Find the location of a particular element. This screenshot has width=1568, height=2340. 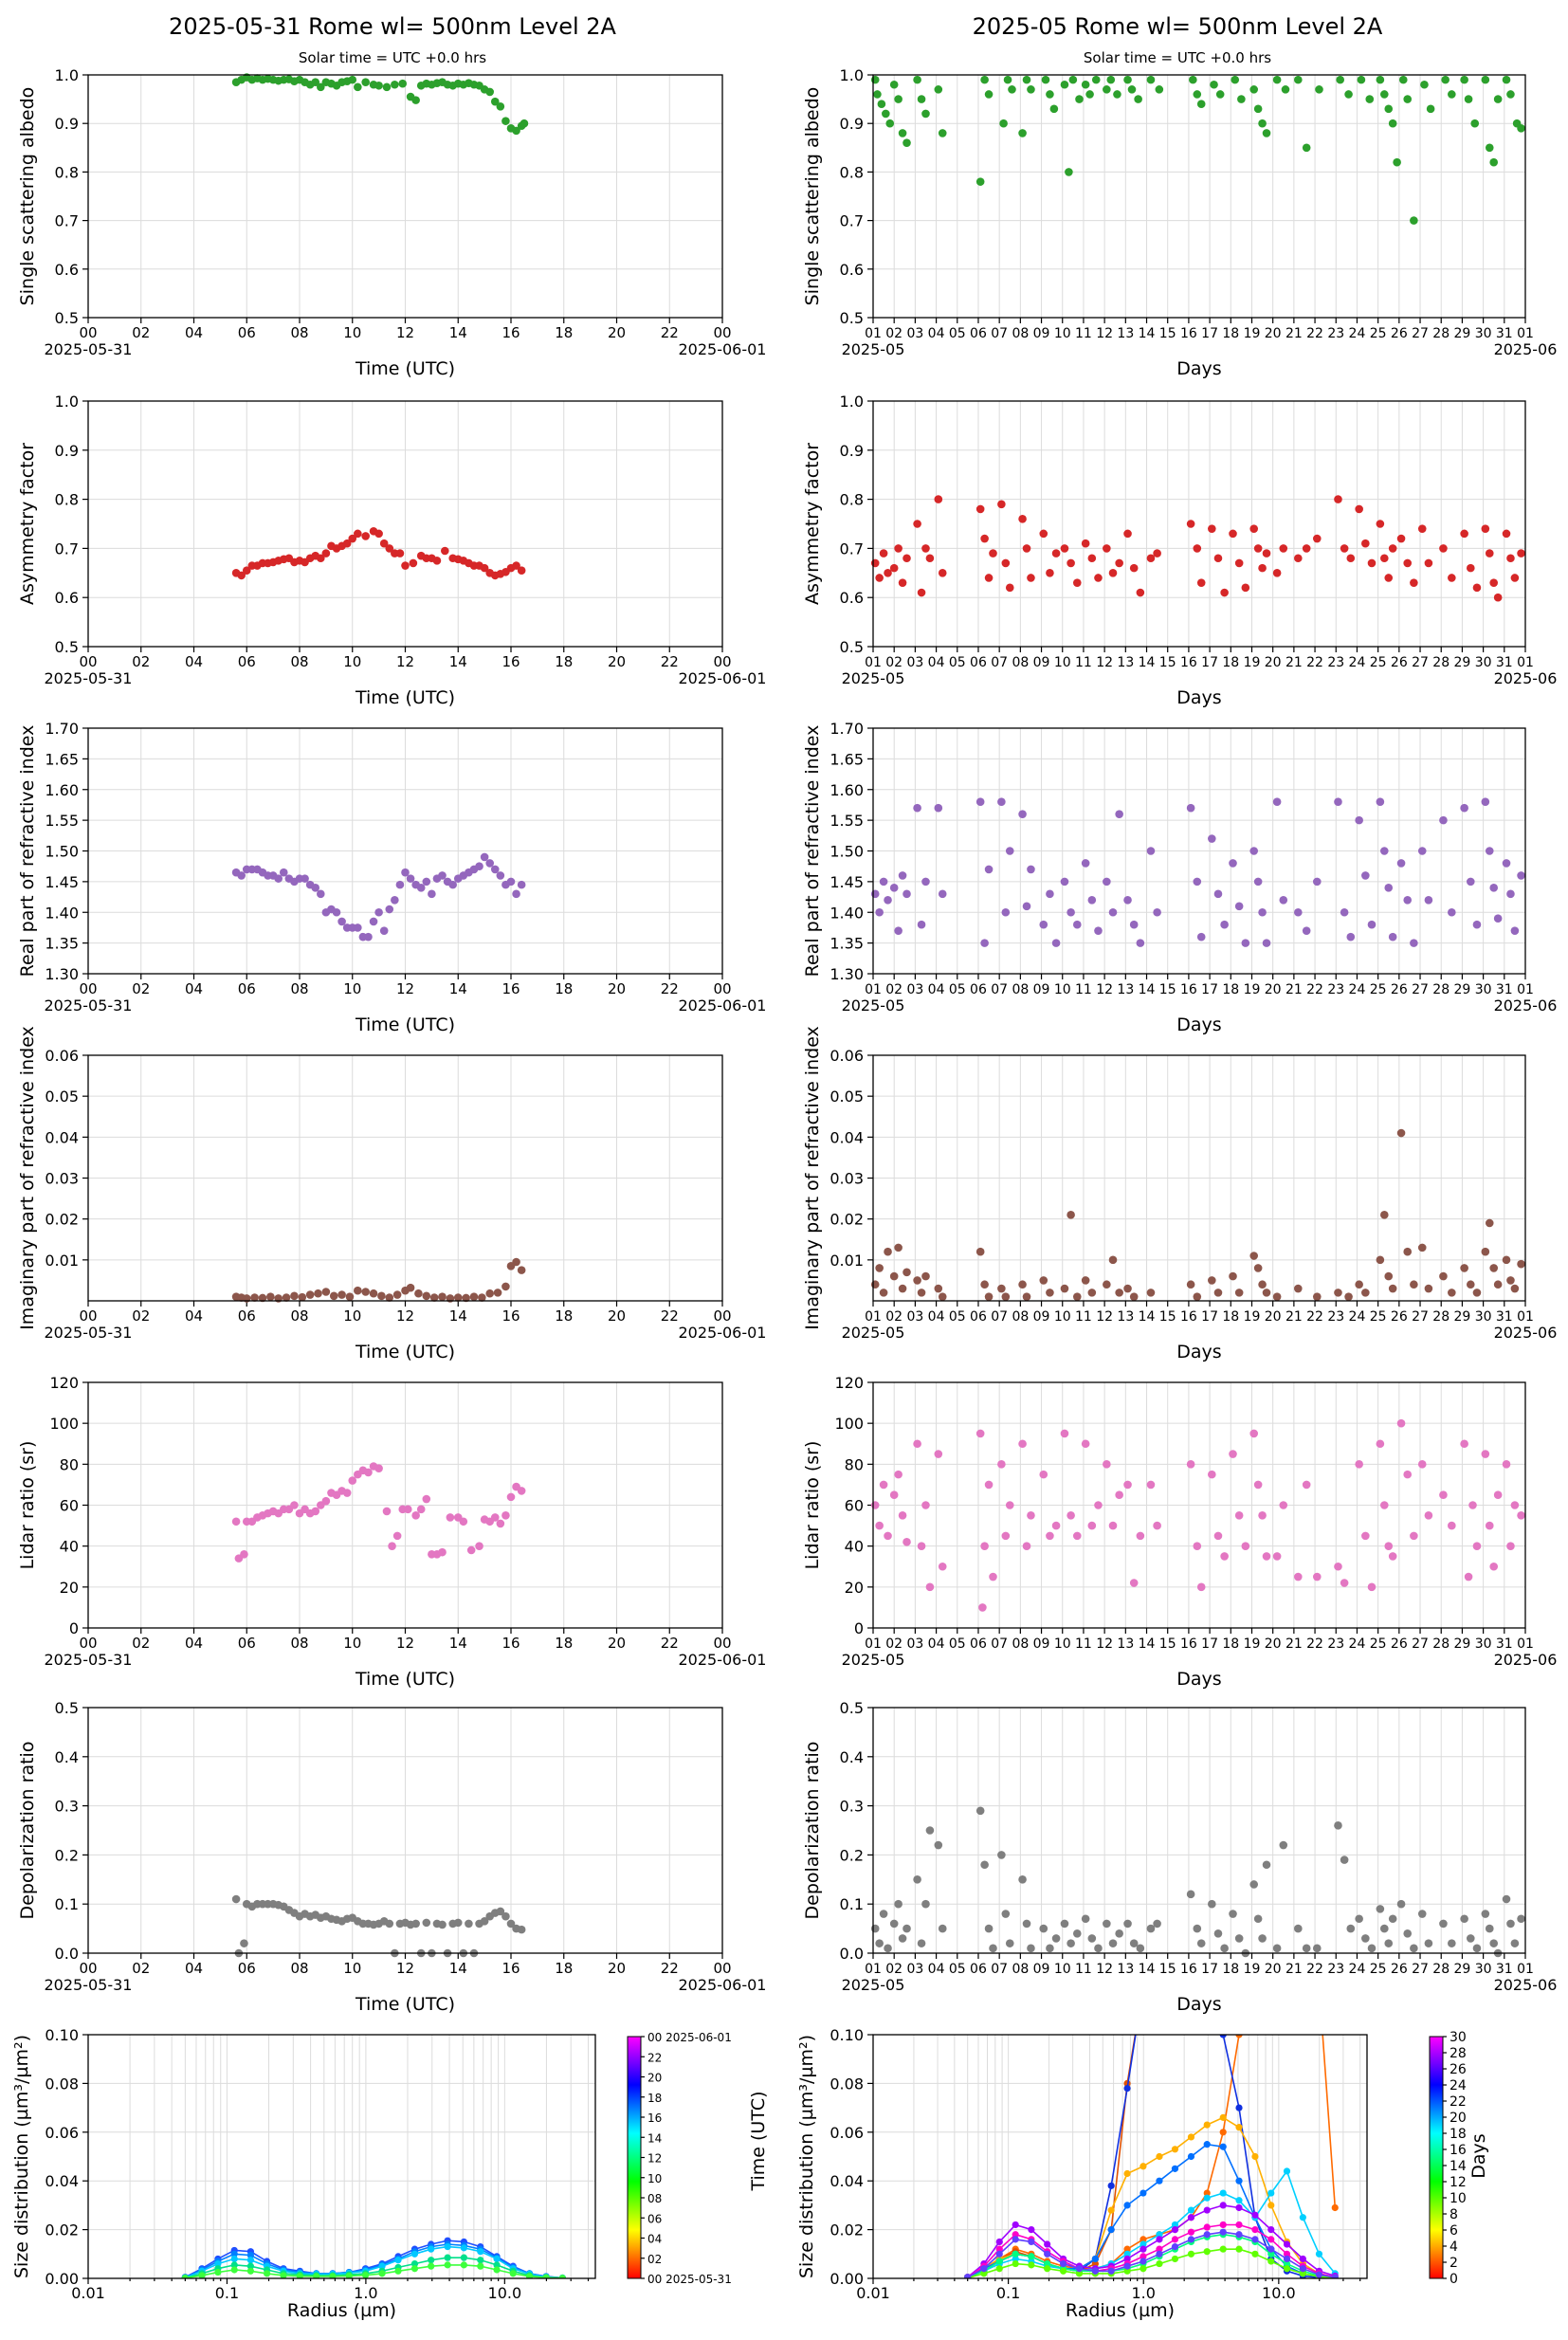

y-tick-label: 120 is located at coordinates (849, 1383).